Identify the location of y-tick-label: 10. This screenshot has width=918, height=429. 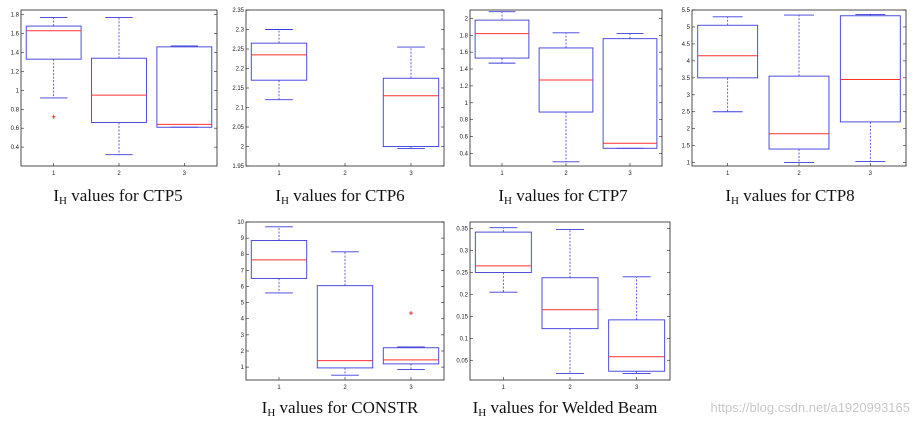
(240, 223).